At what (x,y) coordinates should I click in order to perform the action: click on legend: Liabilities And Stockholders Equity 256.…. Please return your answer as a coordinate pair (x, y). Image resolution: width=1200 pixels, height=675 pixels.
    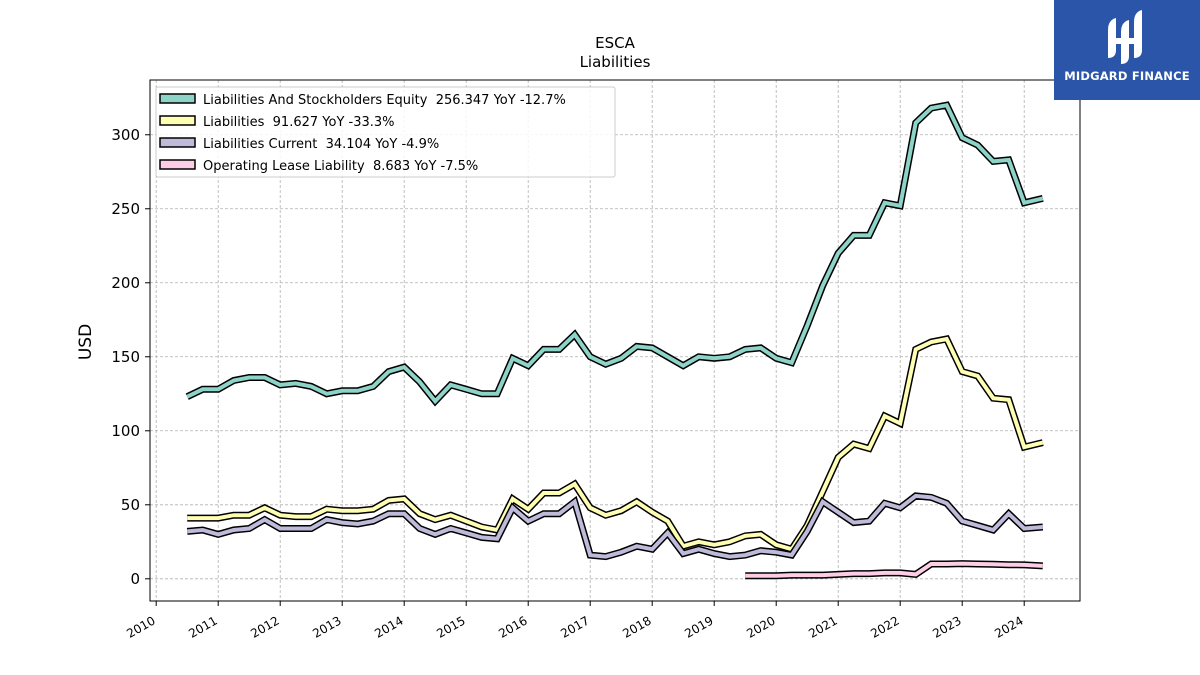
    Looking at the image, I should click on (385, 132).